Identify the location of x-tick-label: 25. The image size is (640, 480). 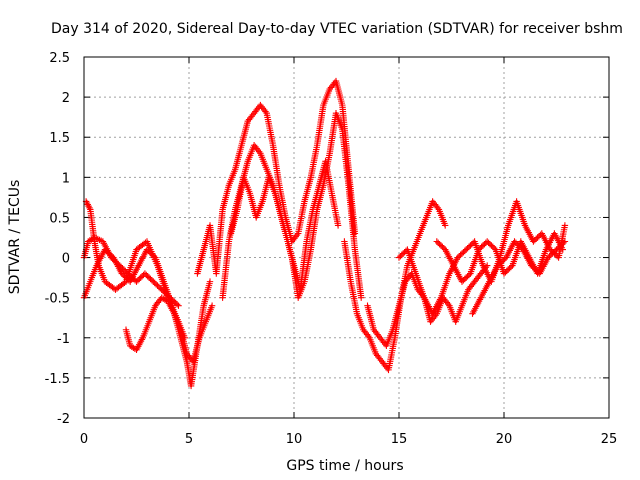
(609, 439).